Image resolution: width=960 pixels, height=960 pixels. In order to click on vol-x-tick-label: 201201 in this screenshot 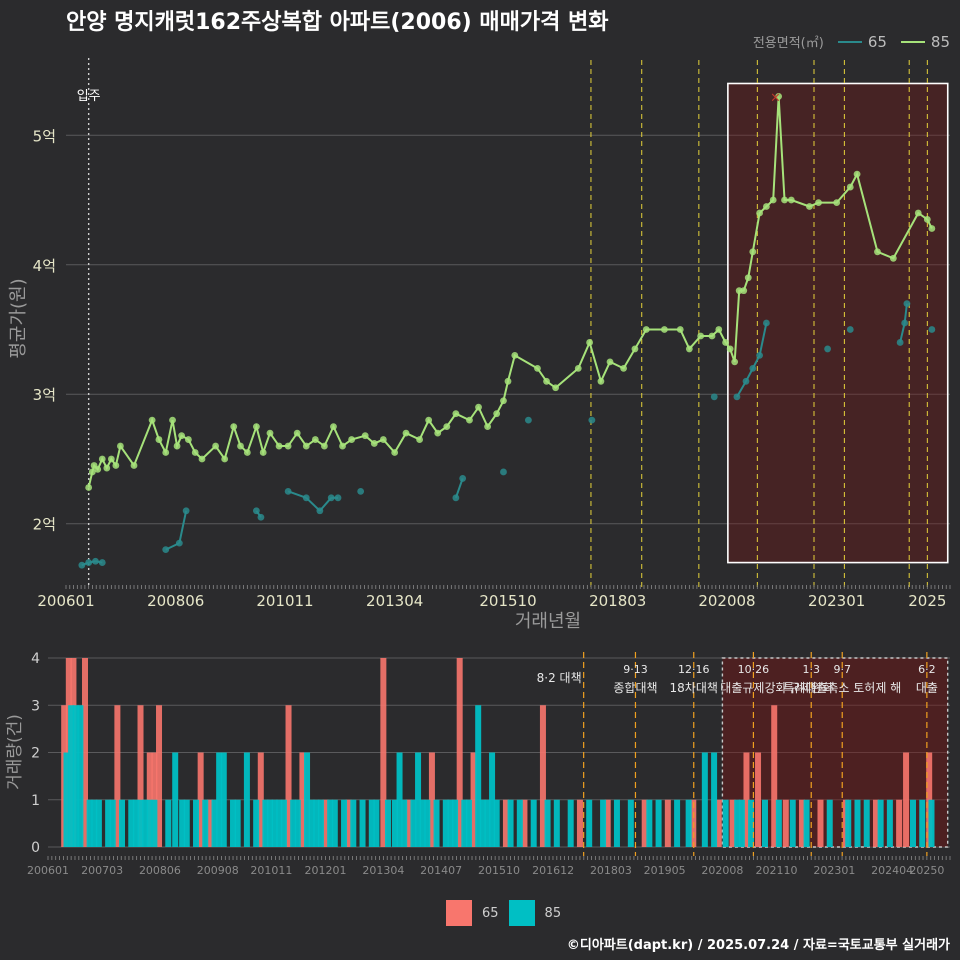, I will do `click(326, 870)`.